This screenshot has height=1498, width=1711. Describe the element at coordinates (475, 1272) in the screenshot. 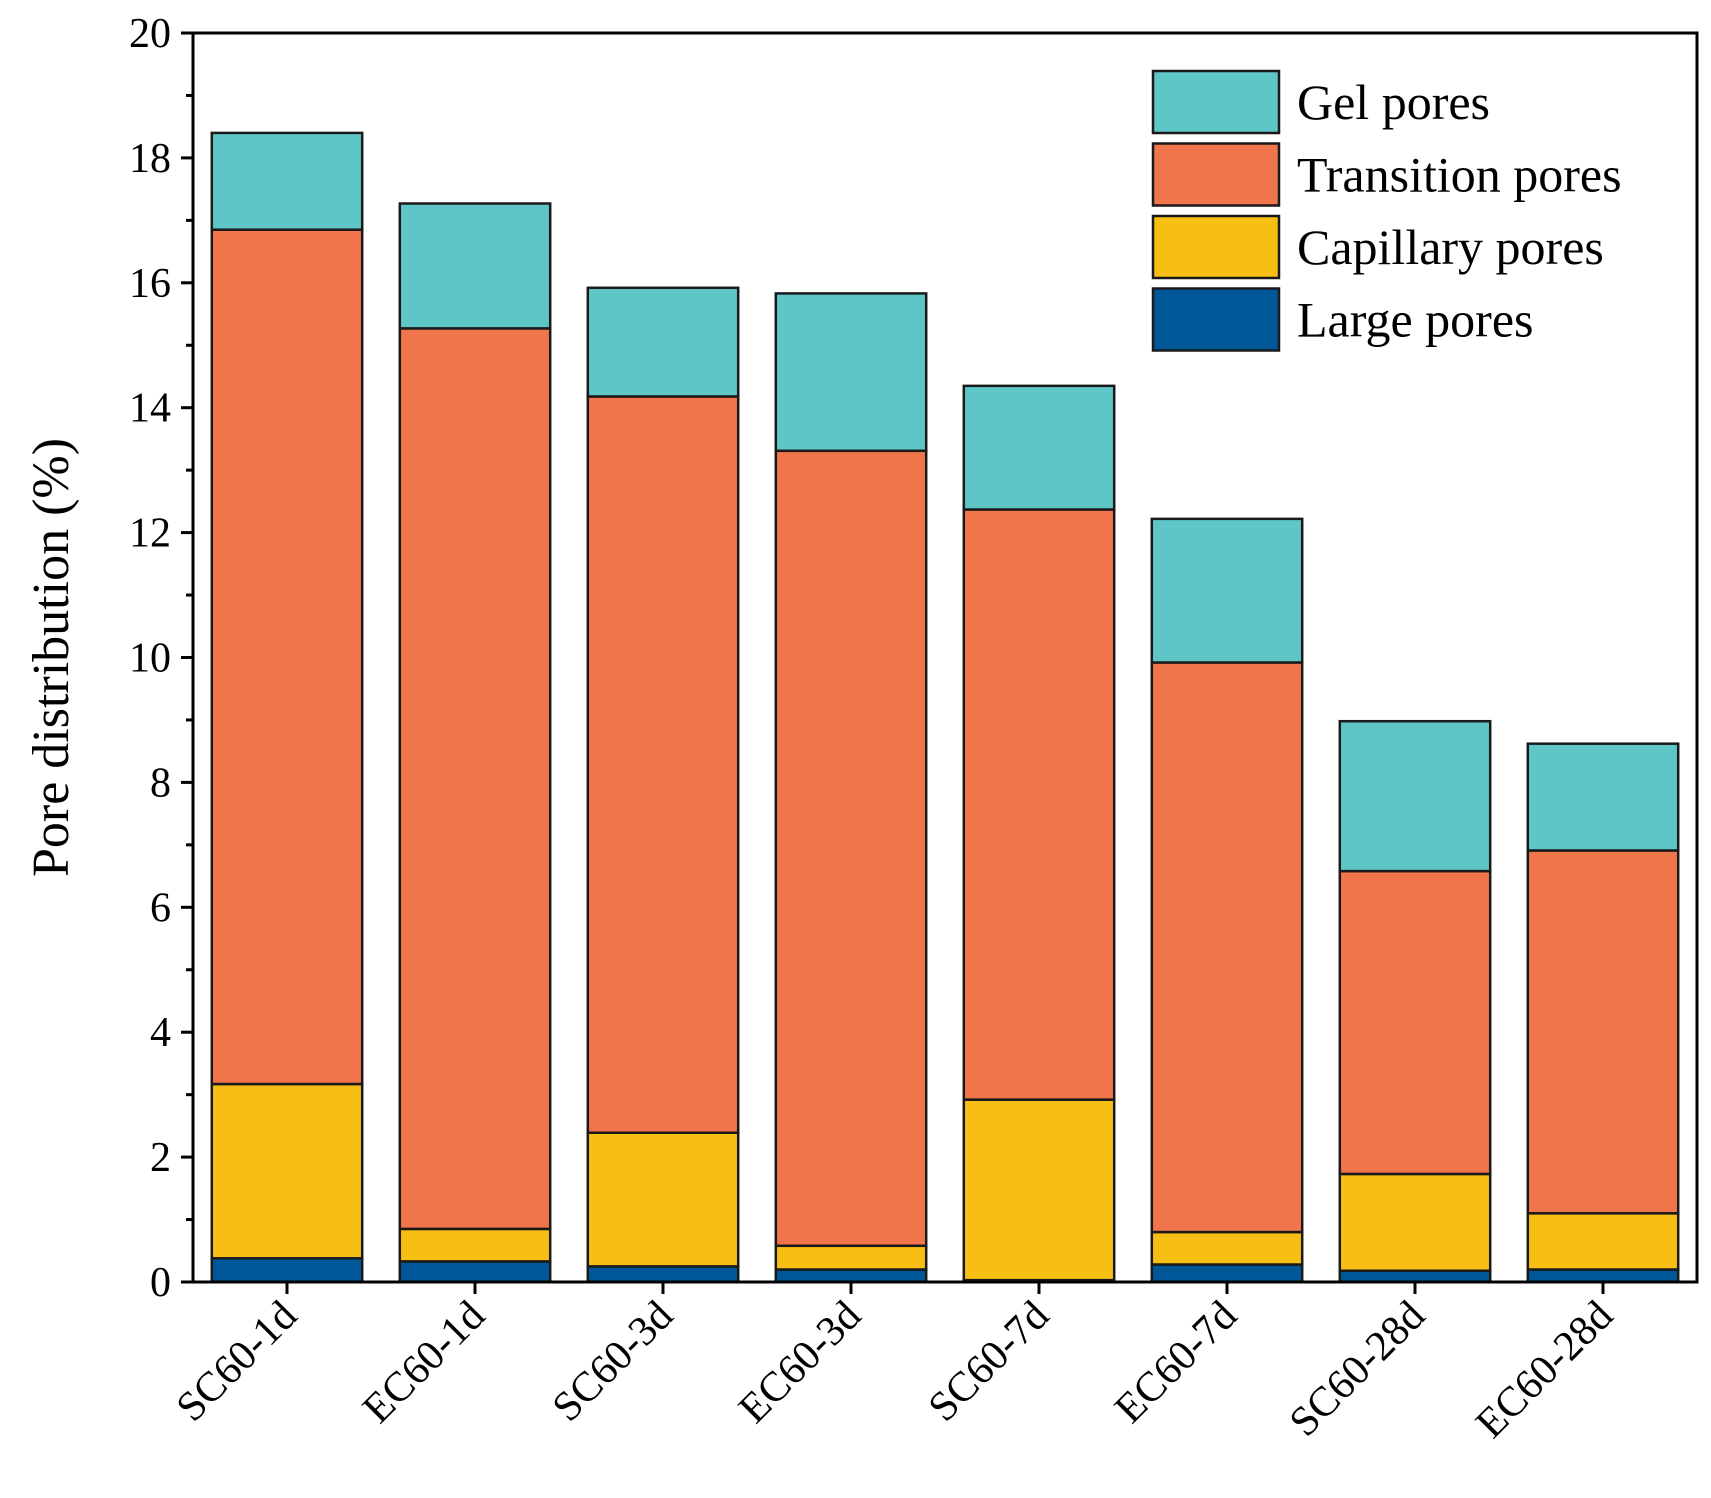

I see `bar-large-pores-ec60-1d` at that location.